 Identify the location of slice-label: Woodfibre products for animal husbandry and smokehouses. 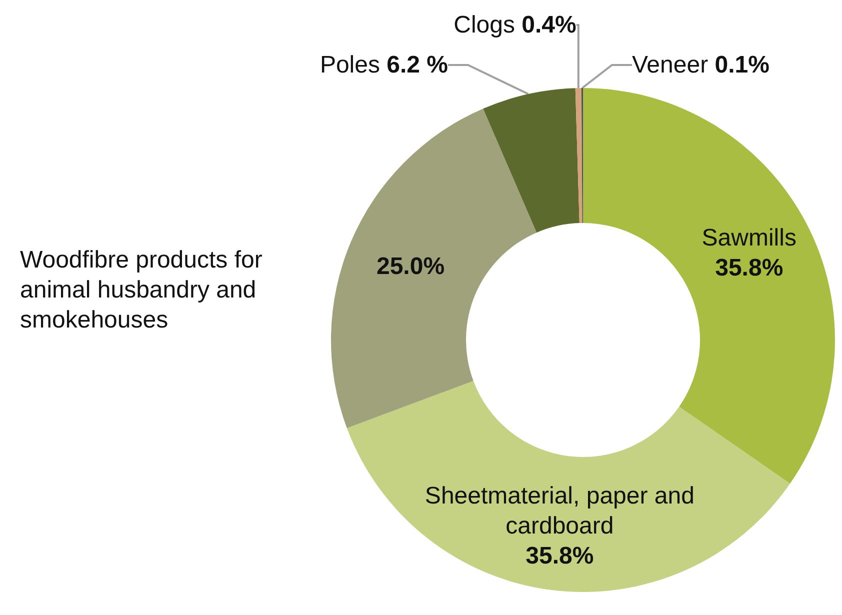
(145, 290).